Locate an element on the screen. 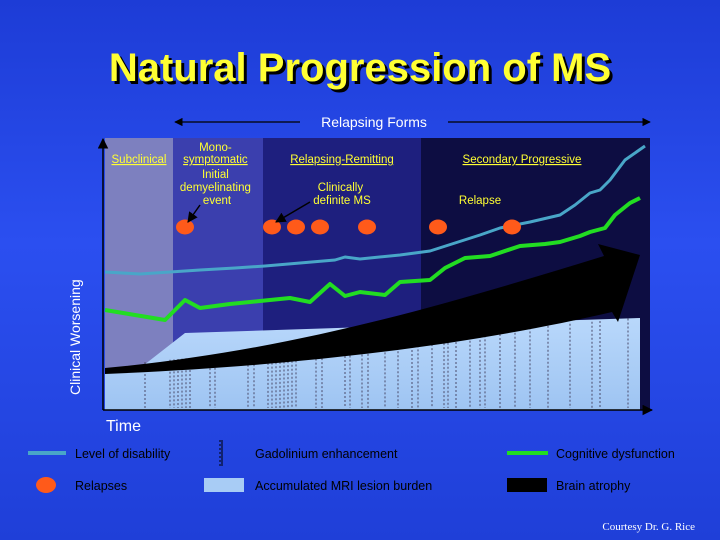  legend-swatch-relapse is located at coordinates (46, 485).